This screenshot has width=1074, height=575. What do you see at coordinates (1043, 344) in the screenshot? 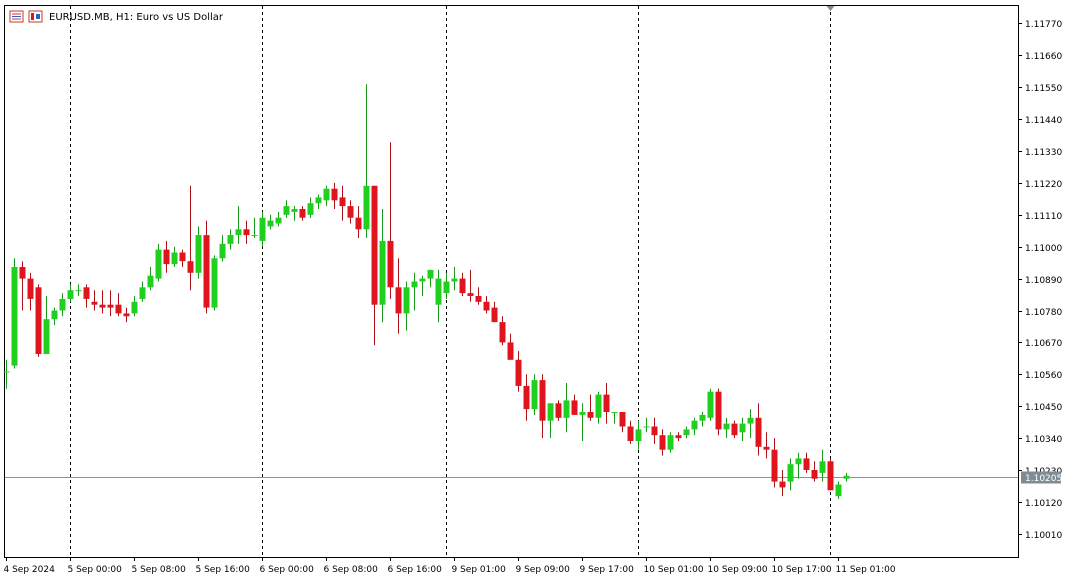
I see `price-tick-label: 1.10670` at bounding box center [1043, 344].